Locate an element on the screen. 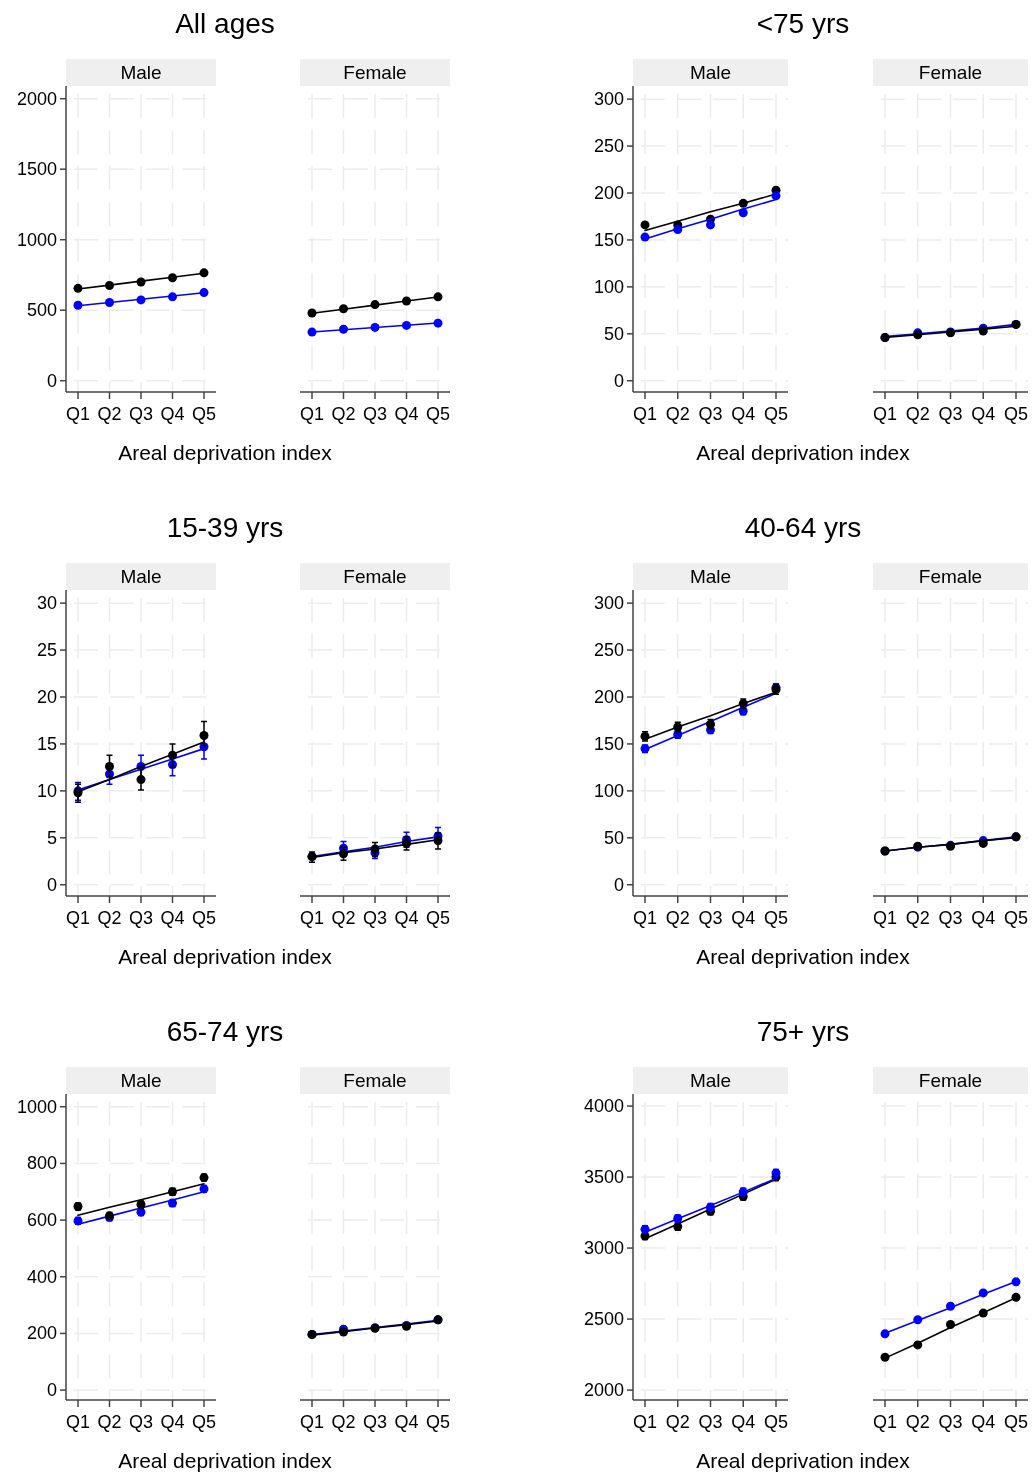 This screenshot has height=1474, width=1033. y-tick-label: 4000 is located at coordinates (603, 1106).